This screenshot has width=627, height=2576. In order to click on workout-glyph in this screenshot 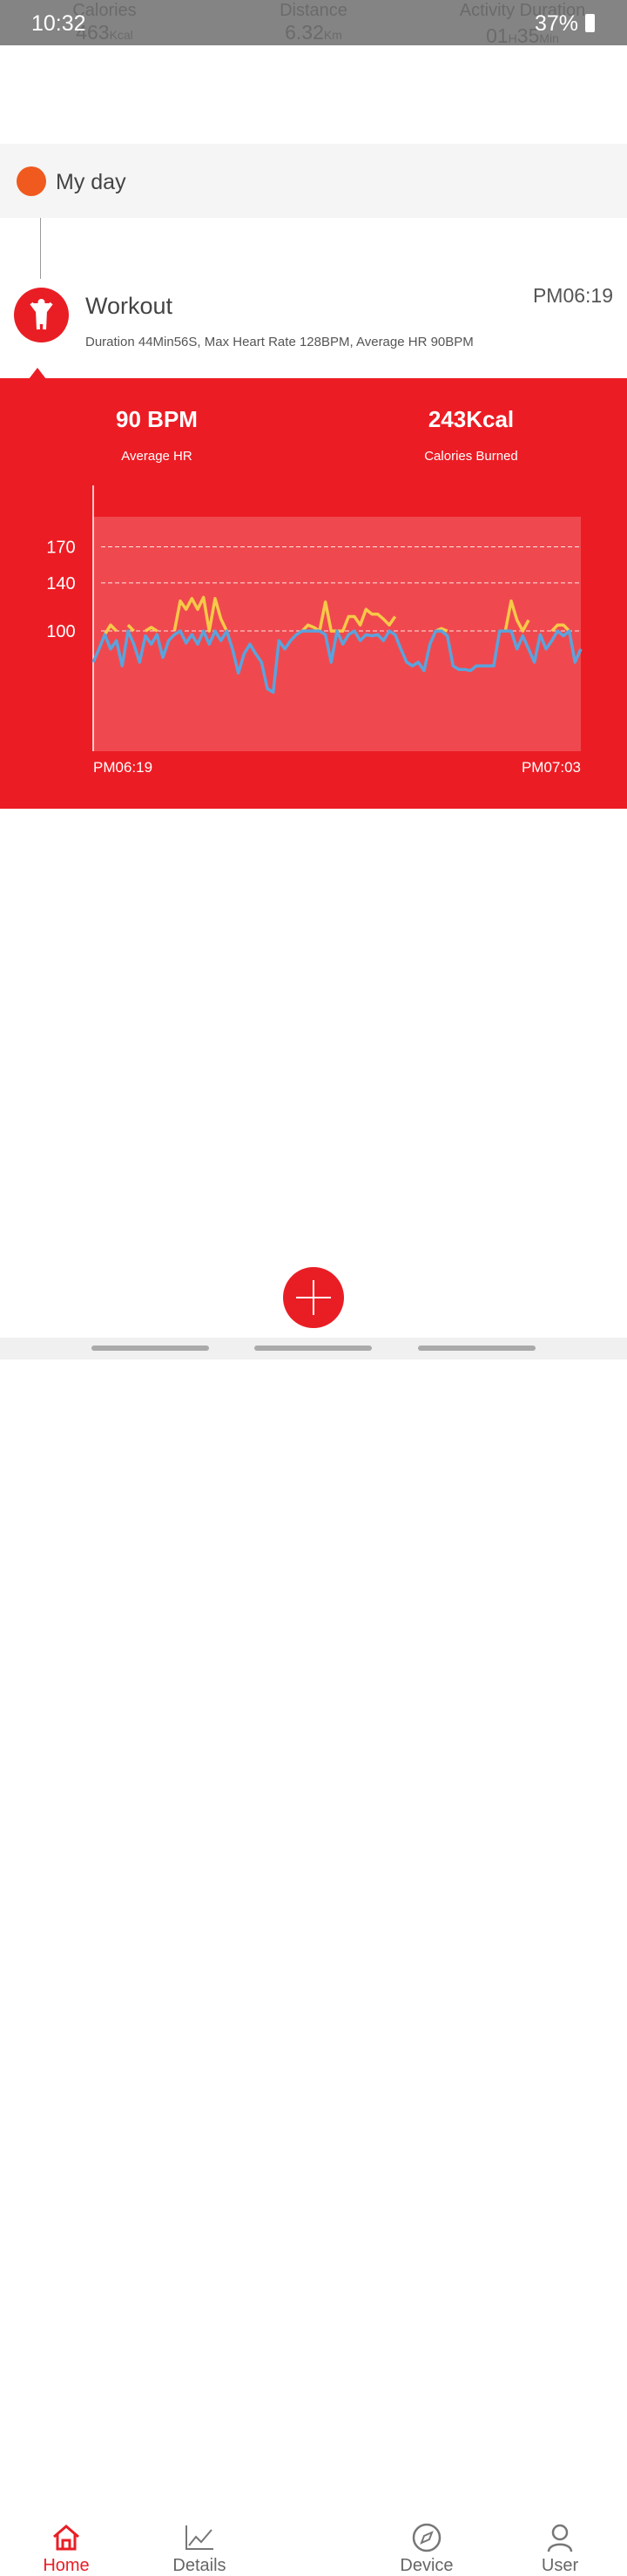, I will do `click(41, 315)`.